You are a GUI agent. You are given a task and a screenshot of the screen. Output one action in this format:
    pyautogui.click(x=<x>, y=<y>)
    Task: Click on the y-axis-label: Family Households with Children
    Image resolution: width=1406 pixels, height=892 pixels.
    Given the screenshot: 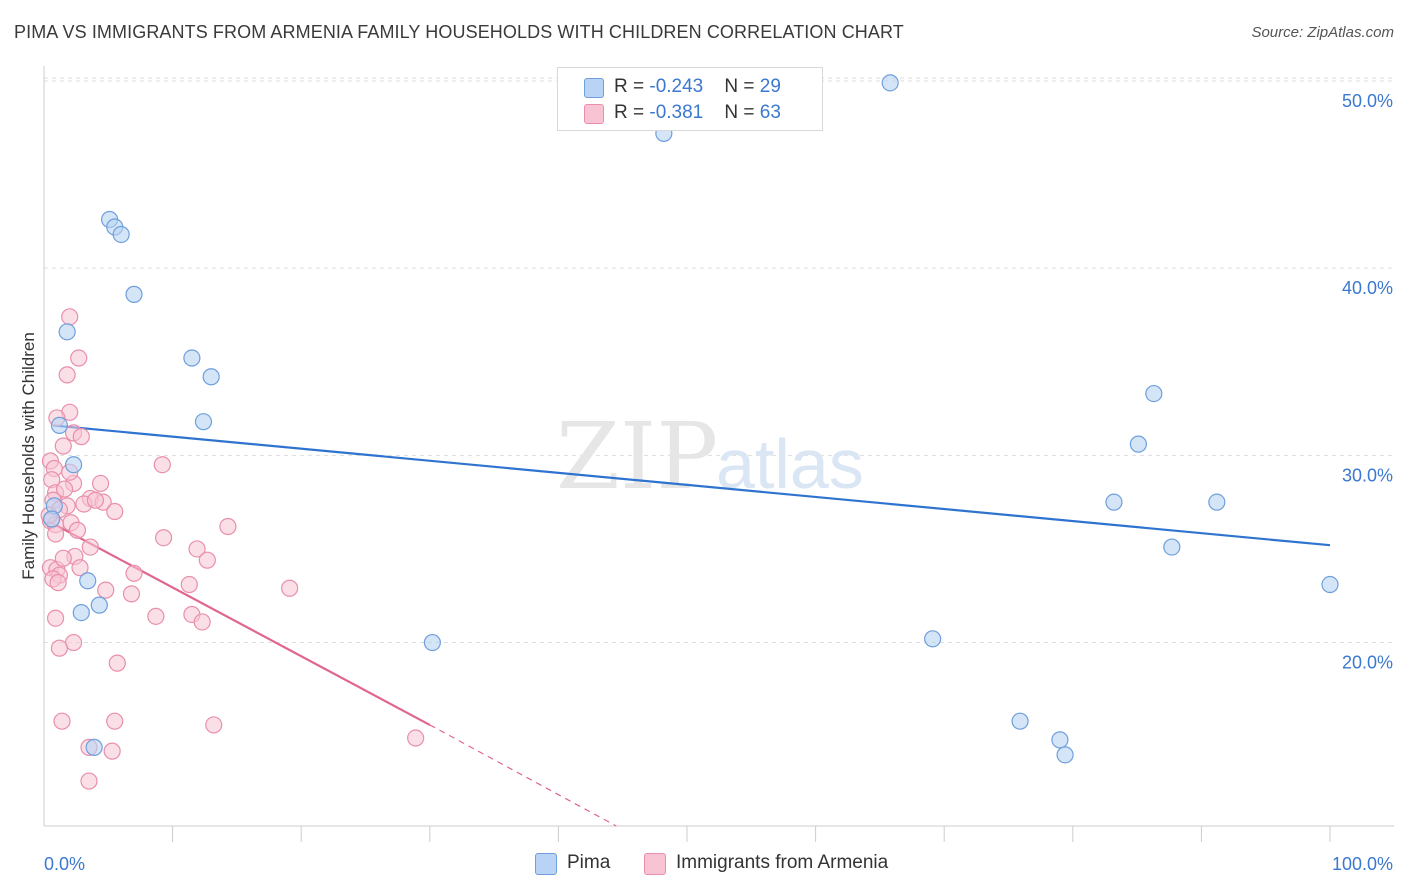 What is the action you would take?
    pyautogui.click(x=28, y=456)
    